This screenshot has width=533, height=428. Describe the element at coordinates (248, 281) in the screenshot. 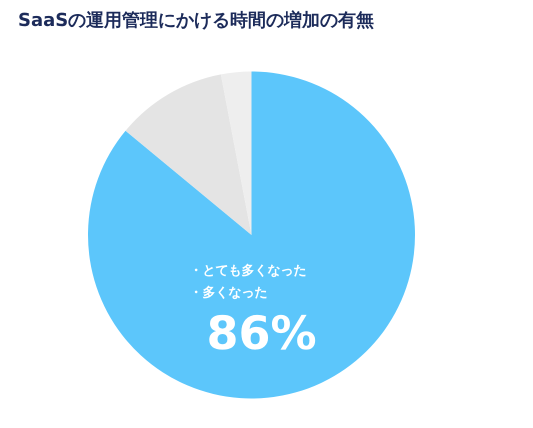

I see `slice-label: ・とても多くなった・多くなった` at that location.